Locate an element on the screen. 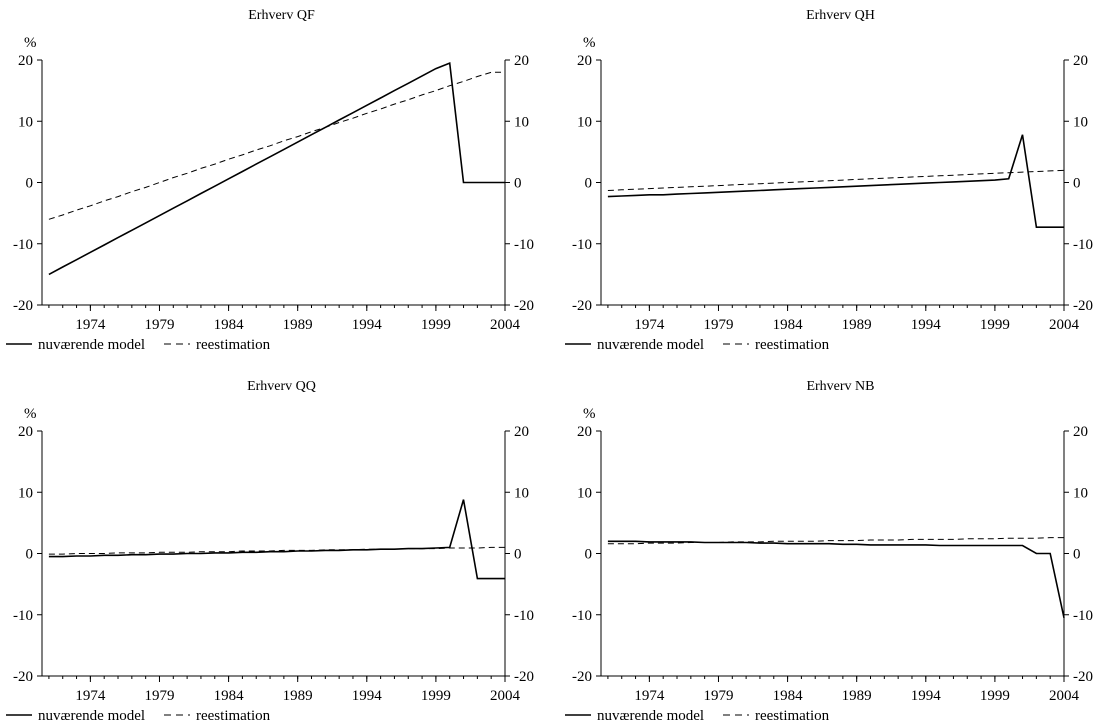 The image size is (1097, 726). panel-title: Erhverv QF is located at coordinates (281, 15).